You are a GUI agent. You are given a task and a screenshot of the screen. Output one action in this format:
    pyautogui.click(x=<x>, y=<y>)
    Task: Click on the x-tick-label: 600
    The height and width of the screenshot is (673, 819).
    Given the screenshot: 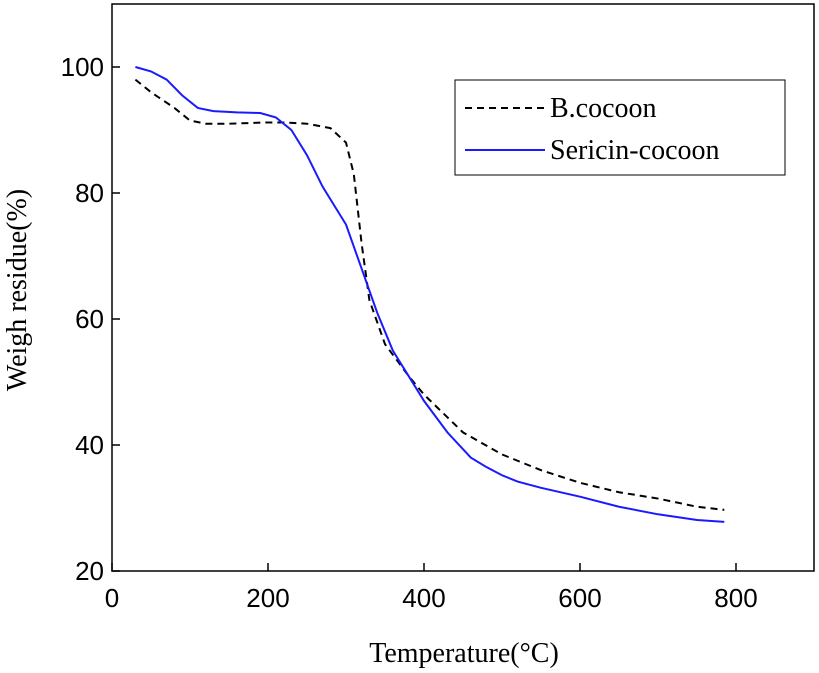 What is the action you would take?
    pyautogui.click(x=579, y=598)
    